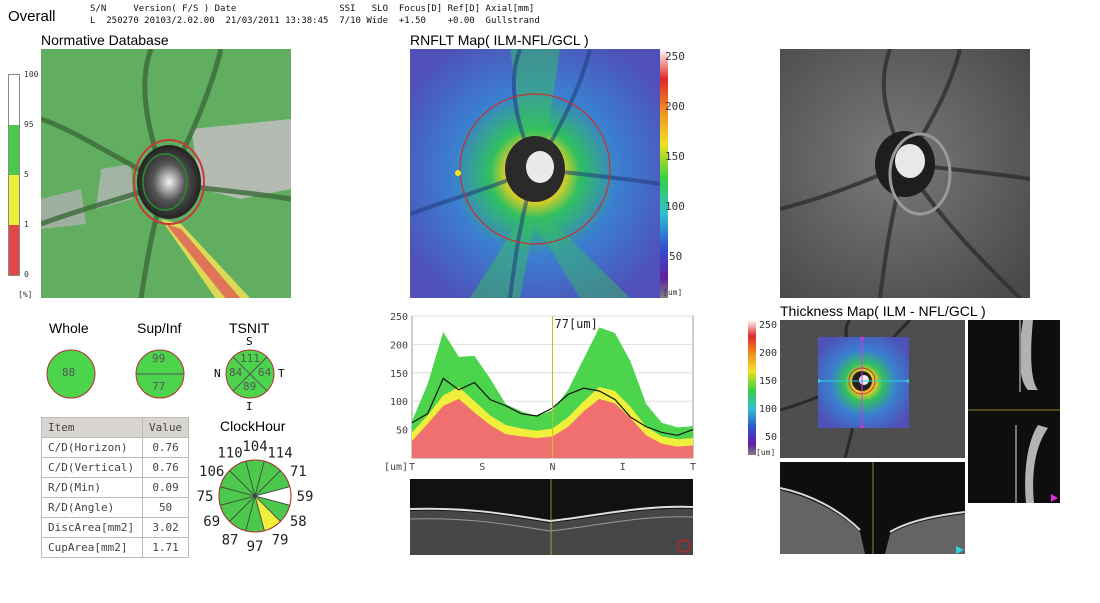 The height and width of the screenshot is (603, 1100). I want to click on clockhour-value: 75, so click(205, 497).